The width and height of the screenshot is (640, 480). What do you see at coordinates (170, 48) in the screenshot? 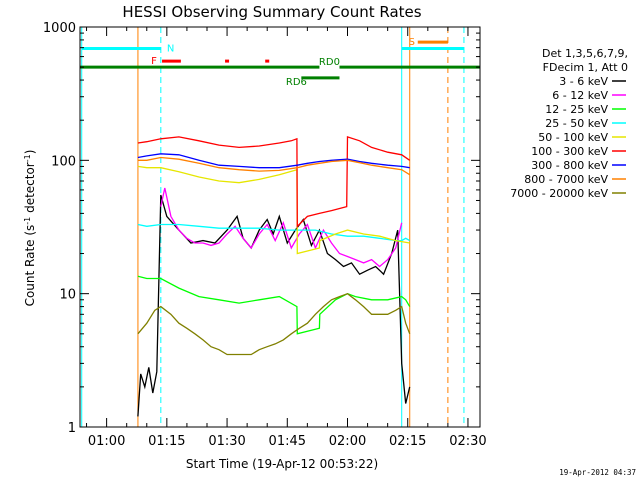
I see `flag-label: N` at bounding box center [170, 48].